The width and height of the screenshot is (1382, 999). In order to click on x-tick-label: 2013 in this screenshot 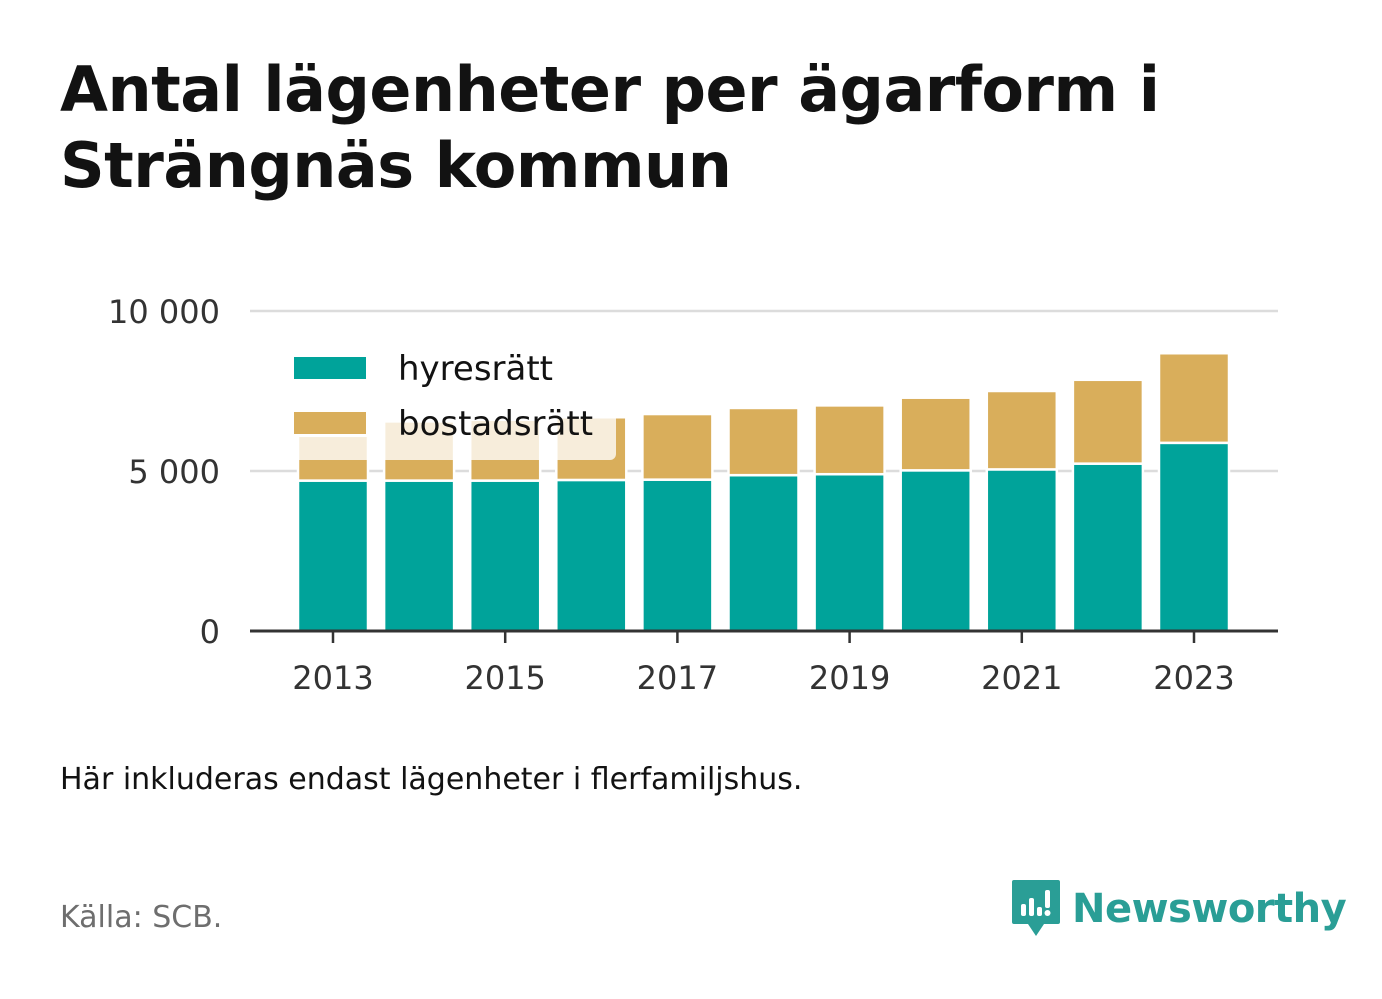, I will do `click(332, 678)`.